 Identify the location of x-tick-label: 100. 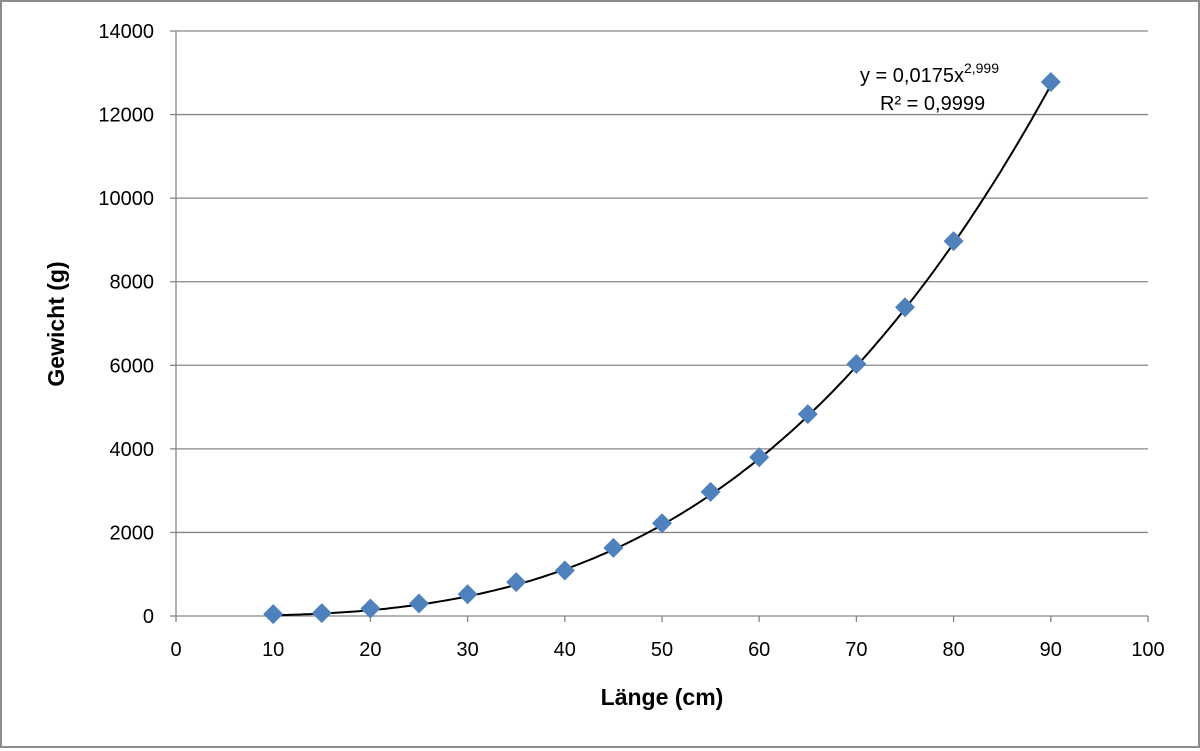
(1147, 650).